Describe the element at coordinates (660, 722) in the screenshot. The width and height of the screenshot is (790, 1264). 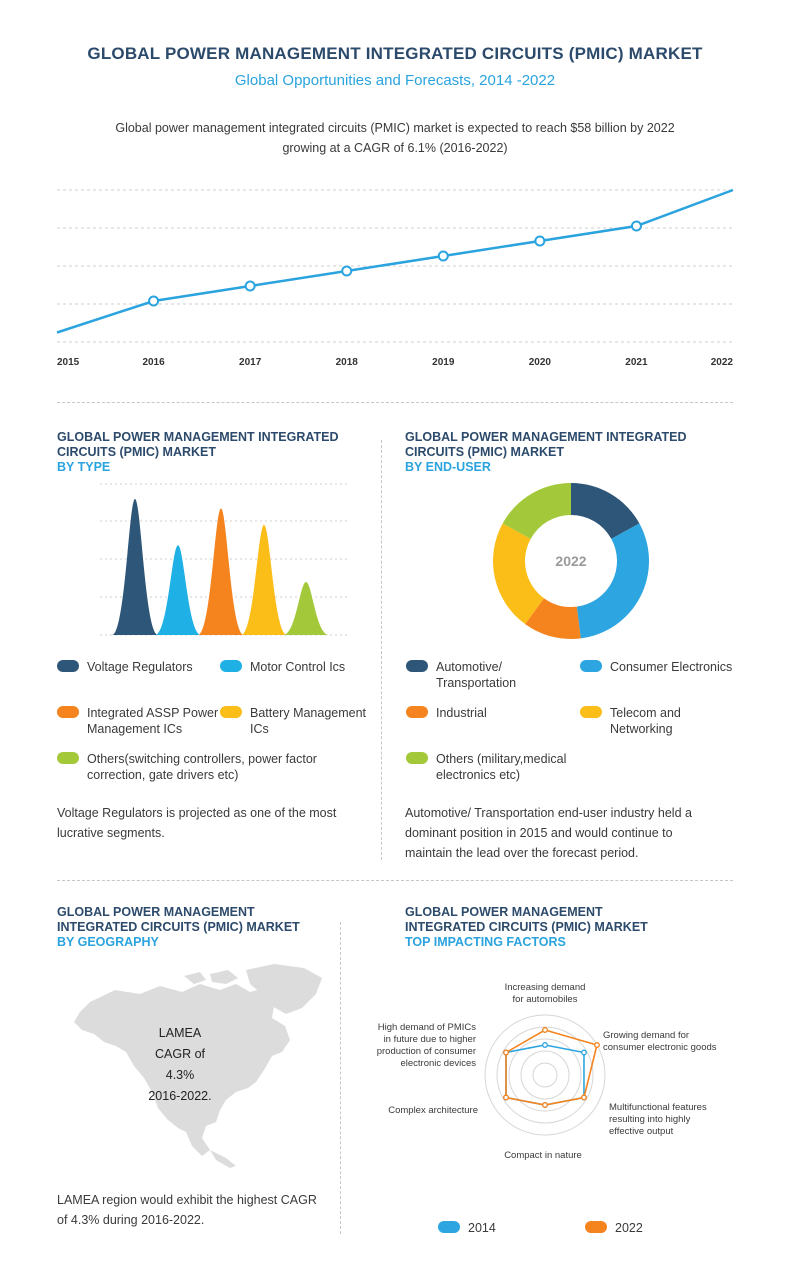
I see `legend-item: Telecom and Networking` at that location.